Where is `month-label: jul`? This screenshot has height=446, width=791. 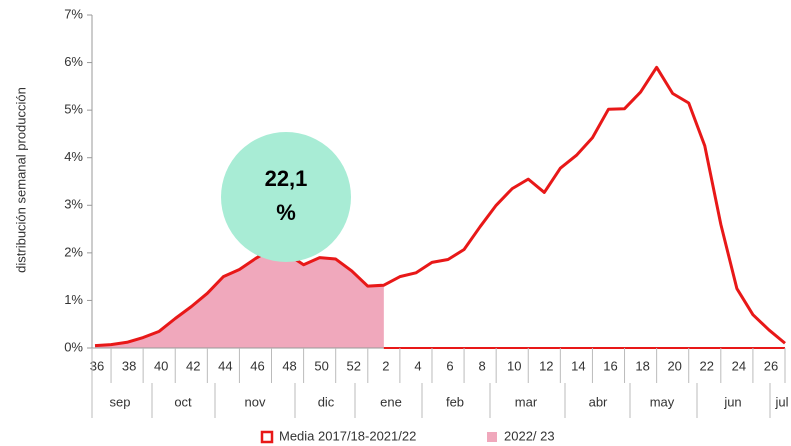
month-label: jul is located at coordinates (781, 401).